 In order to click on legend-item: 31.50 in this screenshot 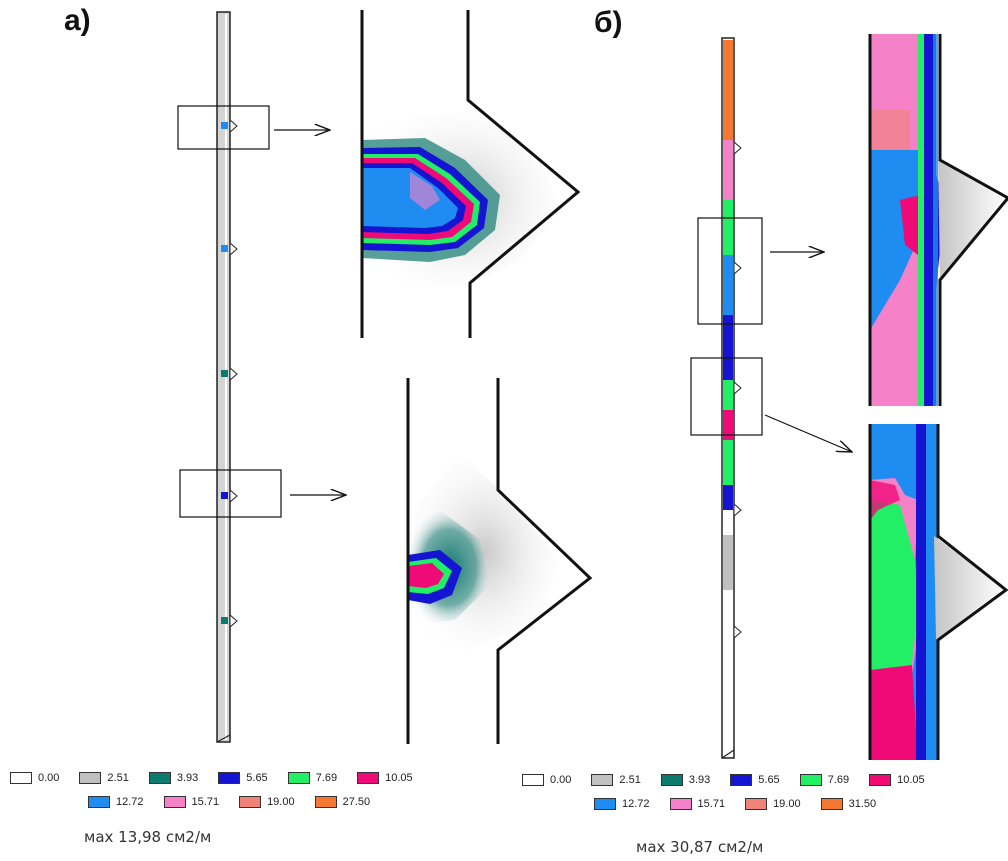, I will do `click(848, 804)`.